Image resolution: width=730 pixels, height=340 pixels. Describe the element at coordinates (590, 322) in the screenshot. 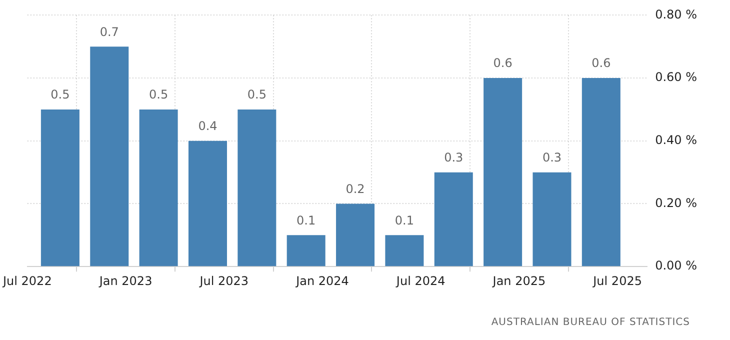

I see `text: AUSTRALIAN BUREAU OF STATISTICS` at that location.